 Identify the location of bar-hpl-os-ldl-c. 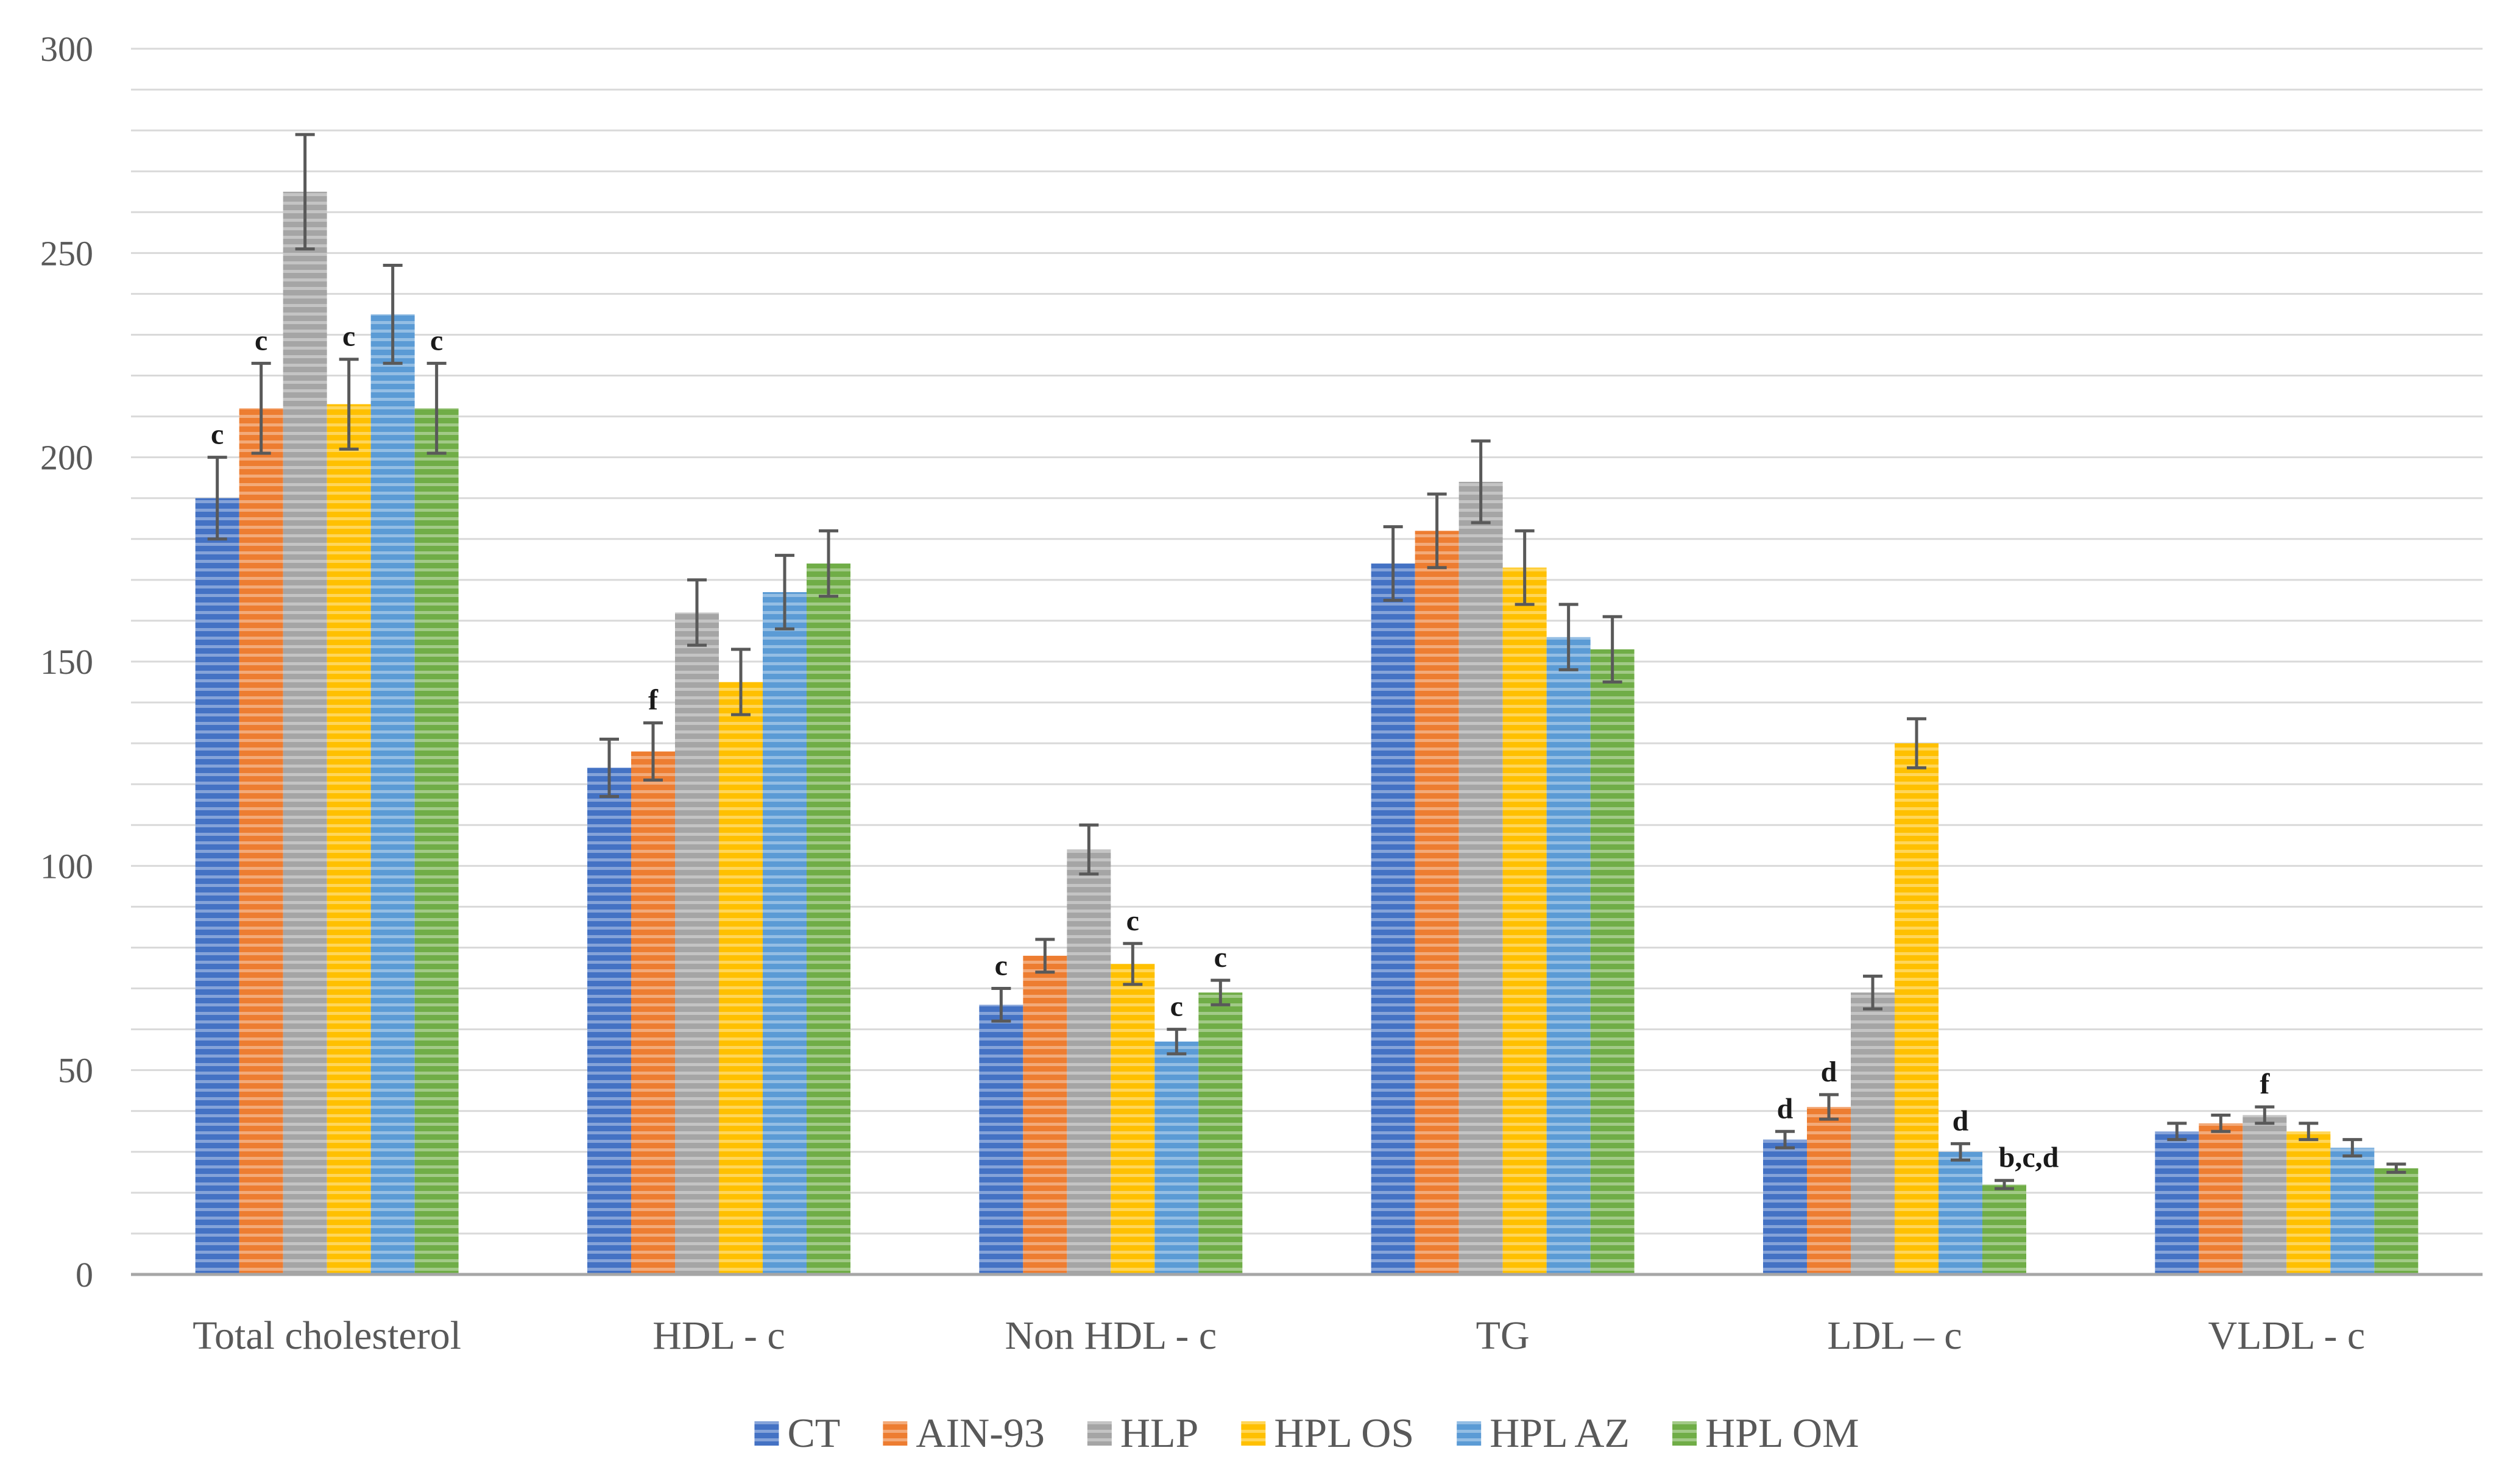
(1917, 1008).